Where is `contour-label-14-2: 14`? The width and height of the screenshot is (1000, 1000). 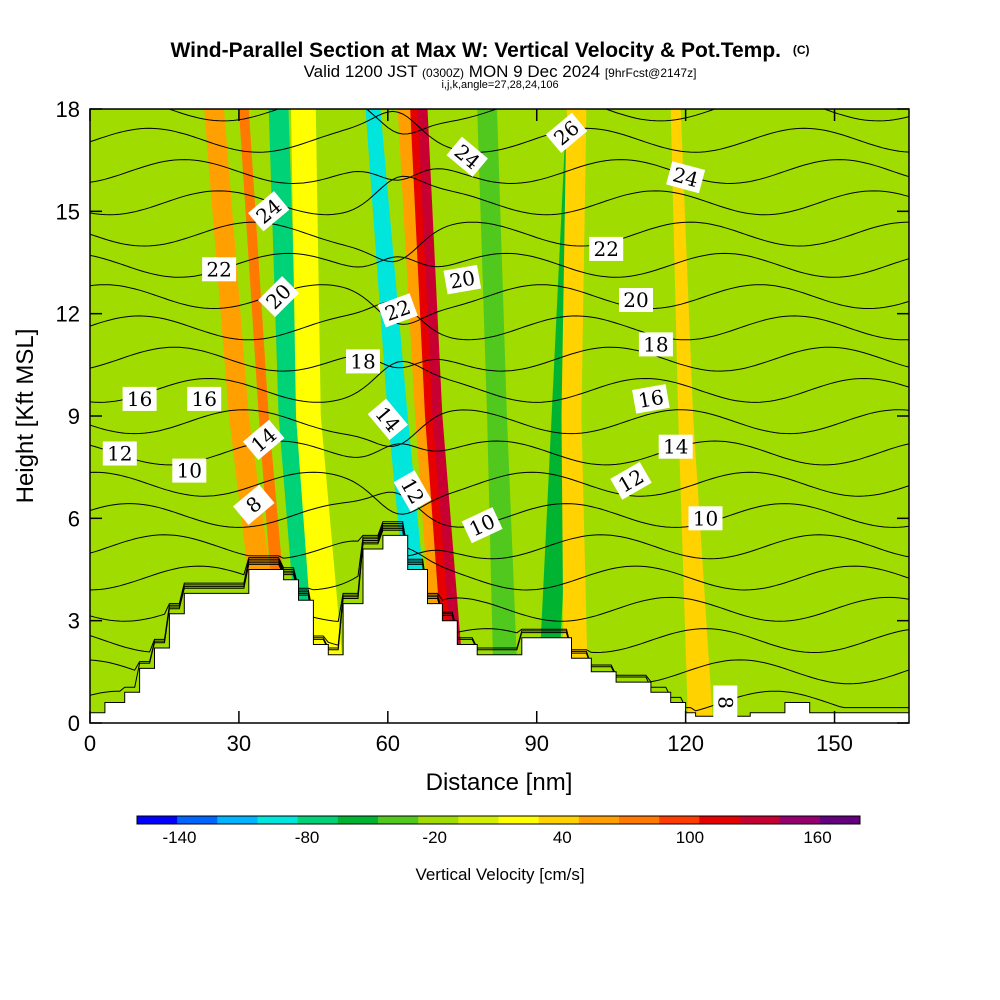 contour-label-14-2: 14 is located at coordinates (675, 446).